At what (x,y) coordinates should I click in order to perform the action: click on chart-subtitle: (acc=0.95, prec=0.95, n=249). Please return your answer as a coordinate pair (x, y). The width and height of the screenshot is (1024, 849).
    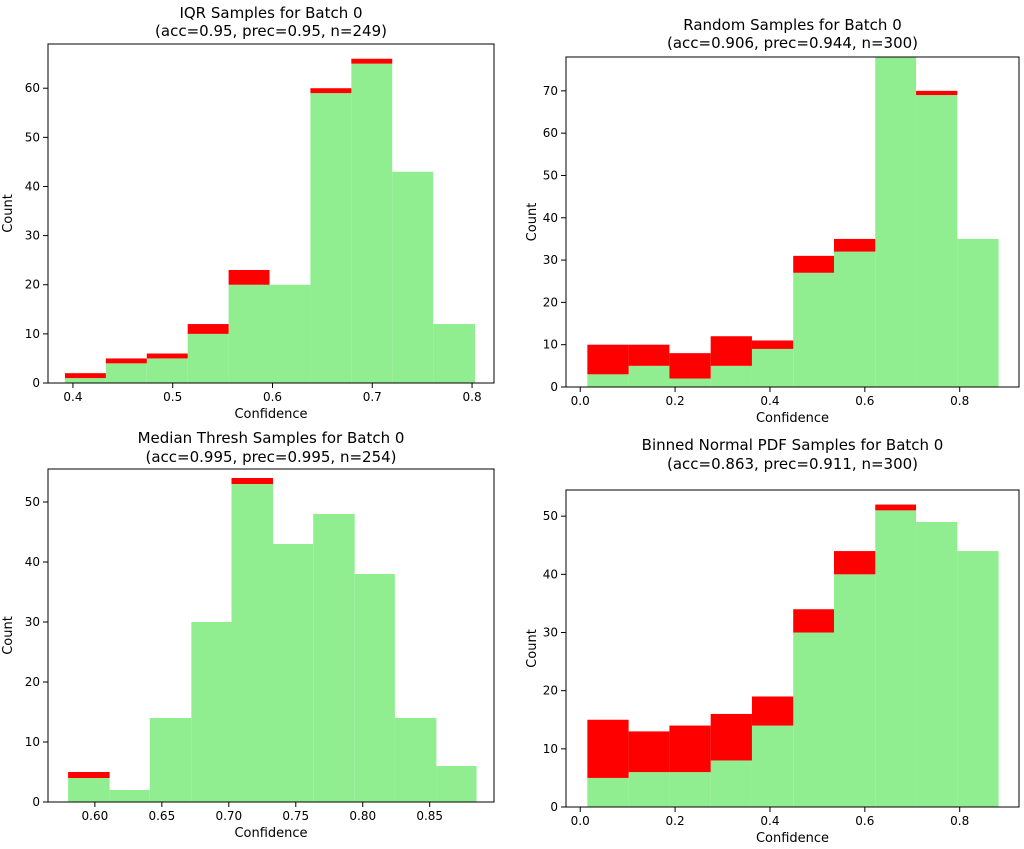
    Looking at the image, I should click on (271, 31).